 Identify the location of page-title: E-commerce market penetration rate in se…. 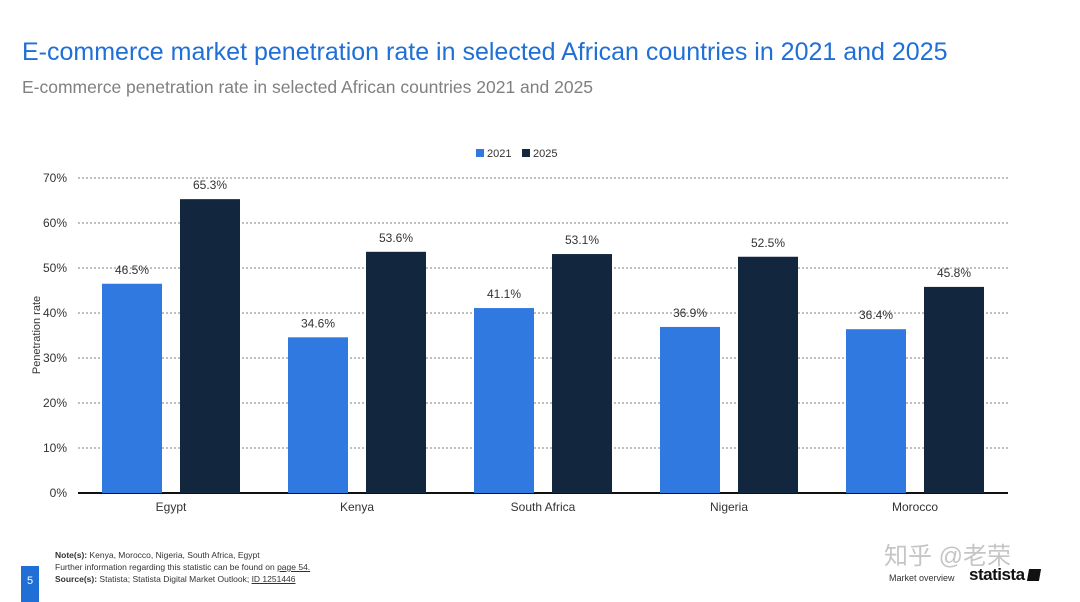
(485, 52).